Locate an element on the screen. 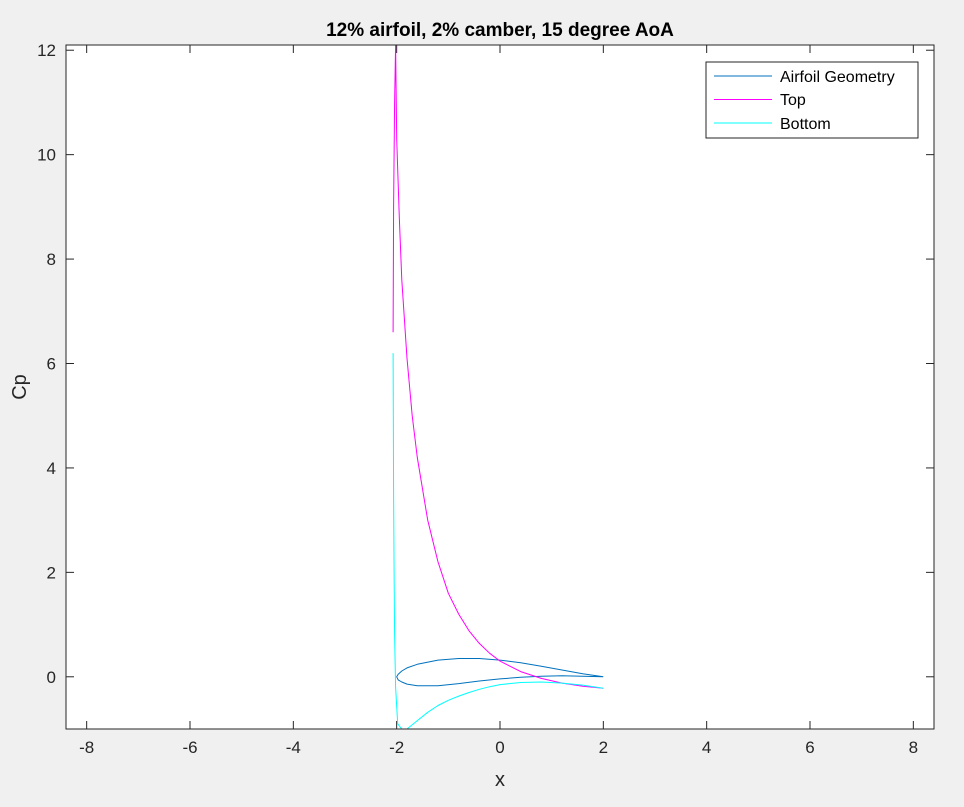 The image size is (964, 807). y-tick-label: 2 is located at coordinates (51, 572).